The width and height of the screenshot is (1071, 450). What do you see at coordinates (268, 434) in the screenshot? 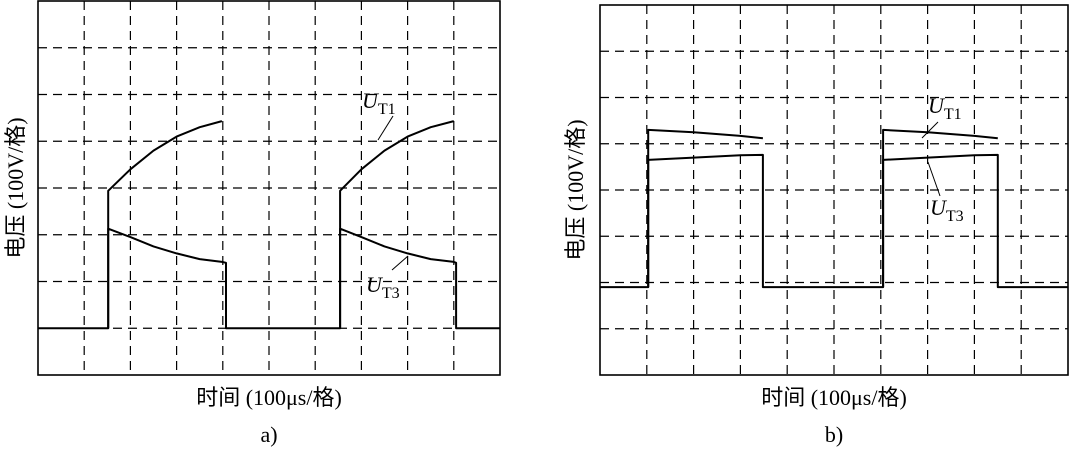
I see `panel-caption: a)` at bounding box center [268, 434].